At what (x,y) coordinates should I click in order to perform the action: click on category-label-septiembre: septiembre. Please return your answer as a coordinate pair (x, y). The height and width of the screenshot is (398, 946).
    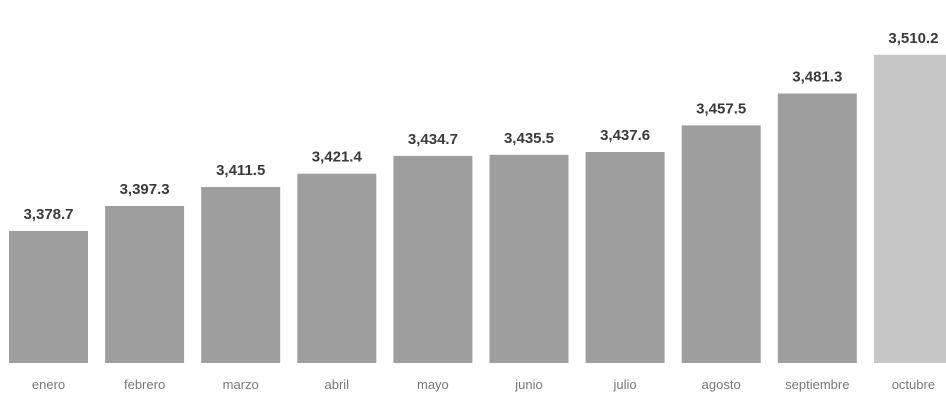
    Looking at the image, I should click on (817, 384).